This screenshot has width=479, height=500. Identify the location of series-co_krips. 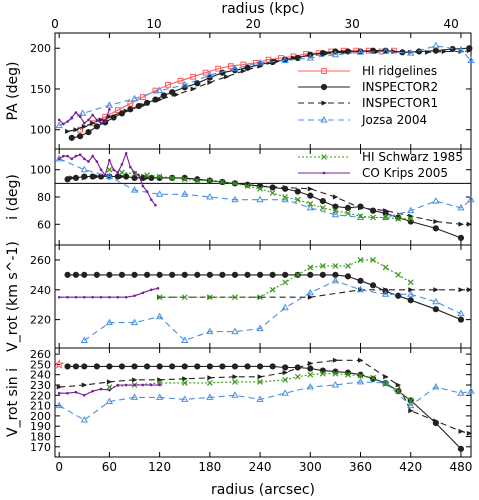
(109, 390).